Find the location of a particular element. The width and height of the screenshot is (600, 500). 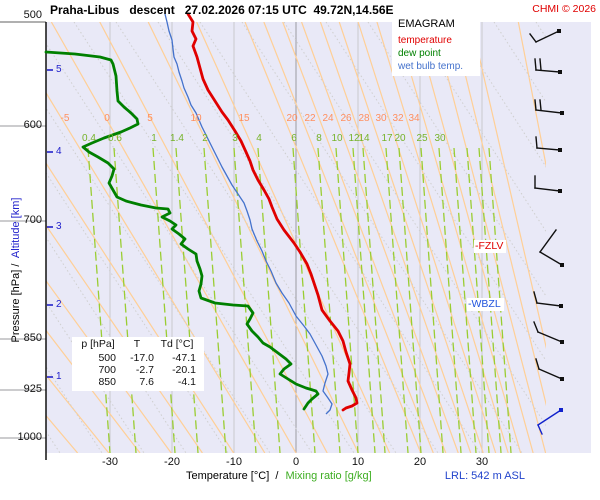

y-axis-title: Pressure [hPa] / Altitude [km] is located at coordinates (18, 270).